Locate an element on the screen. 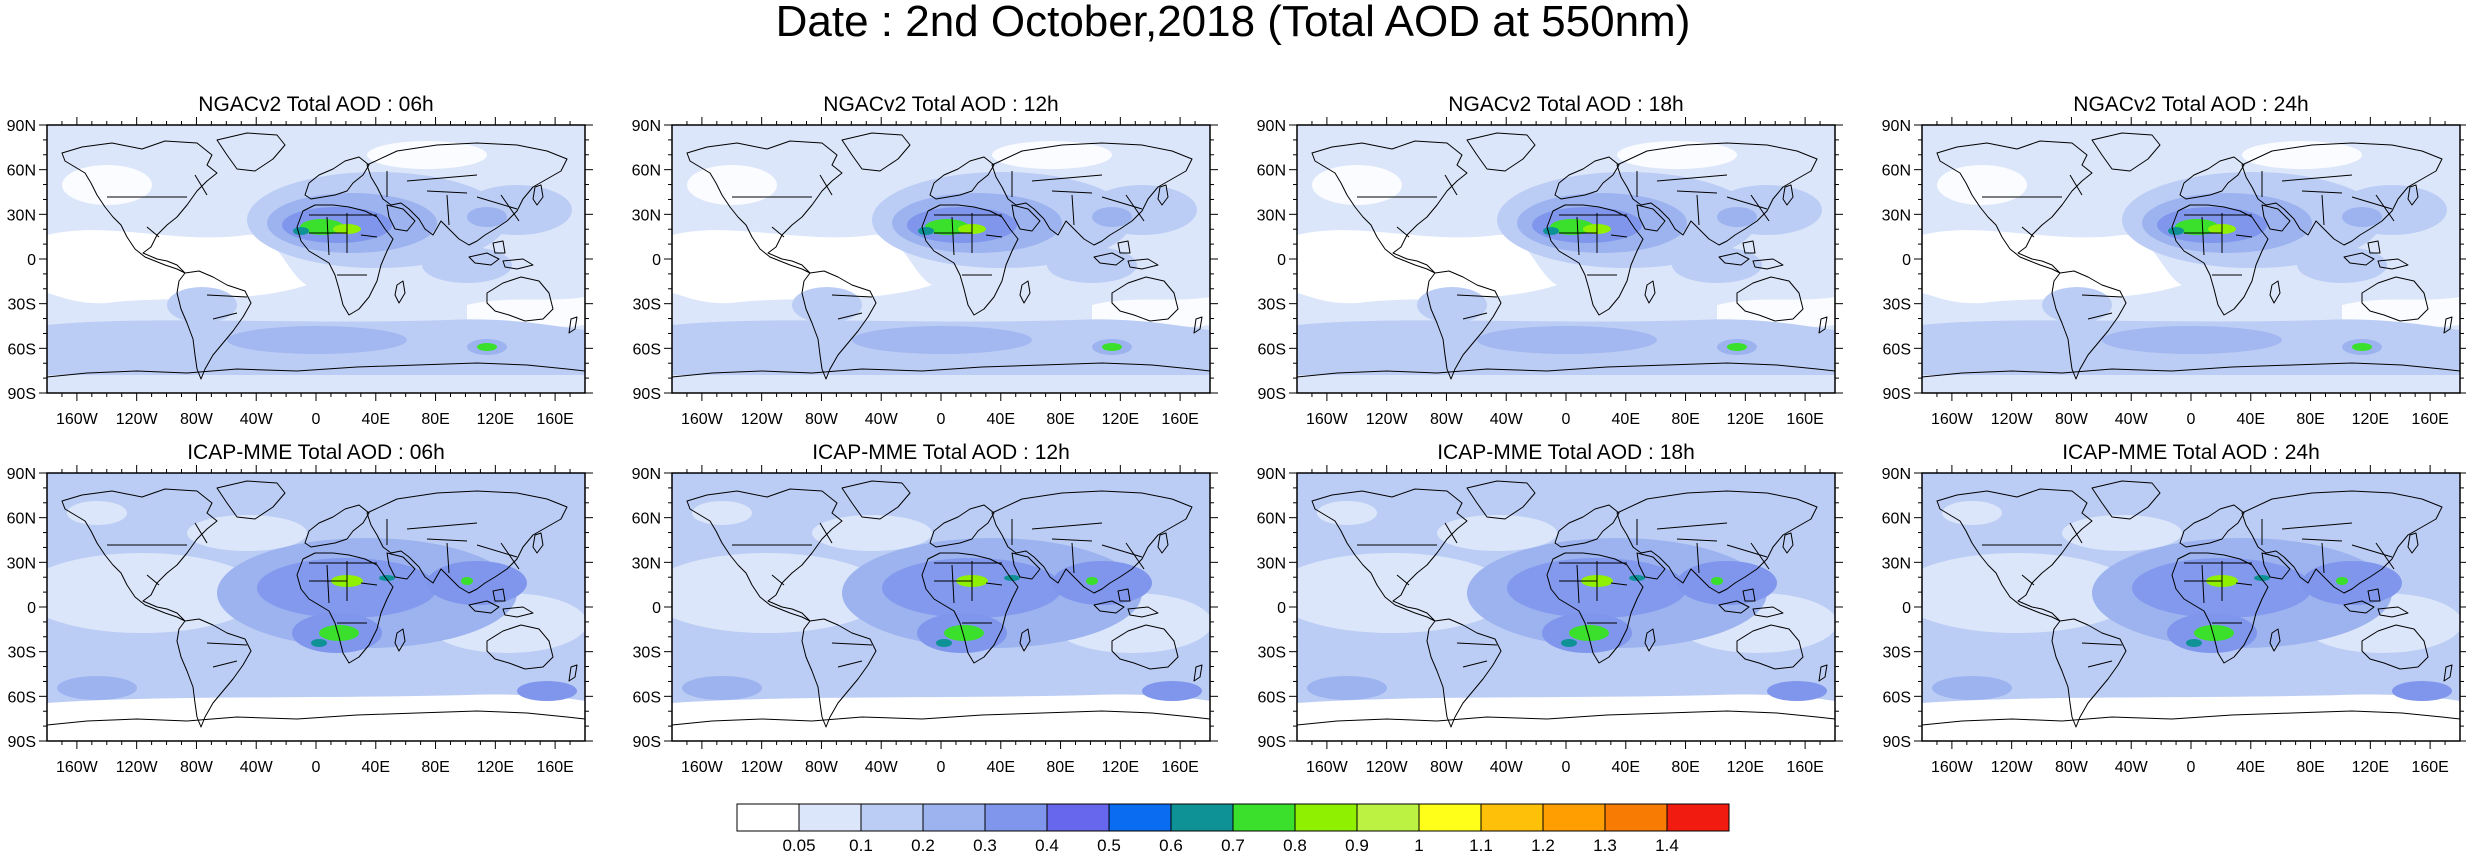 This screenshot has width=2466, height=853. colorbar-label: 1 is located at coordinates (1418, 844).